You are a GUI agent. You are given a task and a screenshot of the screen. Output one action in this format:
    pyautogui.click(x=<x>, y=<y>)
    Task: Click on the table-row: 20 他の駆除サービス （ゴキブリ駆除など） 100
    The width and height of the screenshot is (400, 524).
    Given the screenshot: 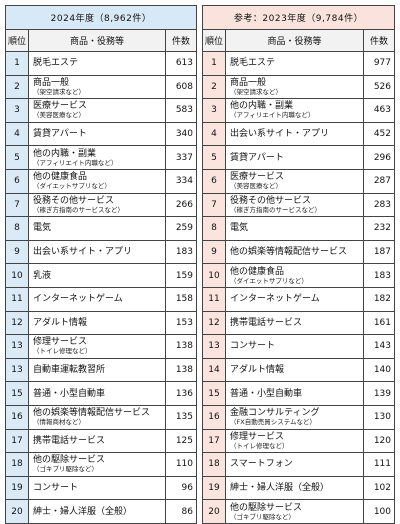 What is the action you would take?
    pyautogui.click(x=298, y=511)
    